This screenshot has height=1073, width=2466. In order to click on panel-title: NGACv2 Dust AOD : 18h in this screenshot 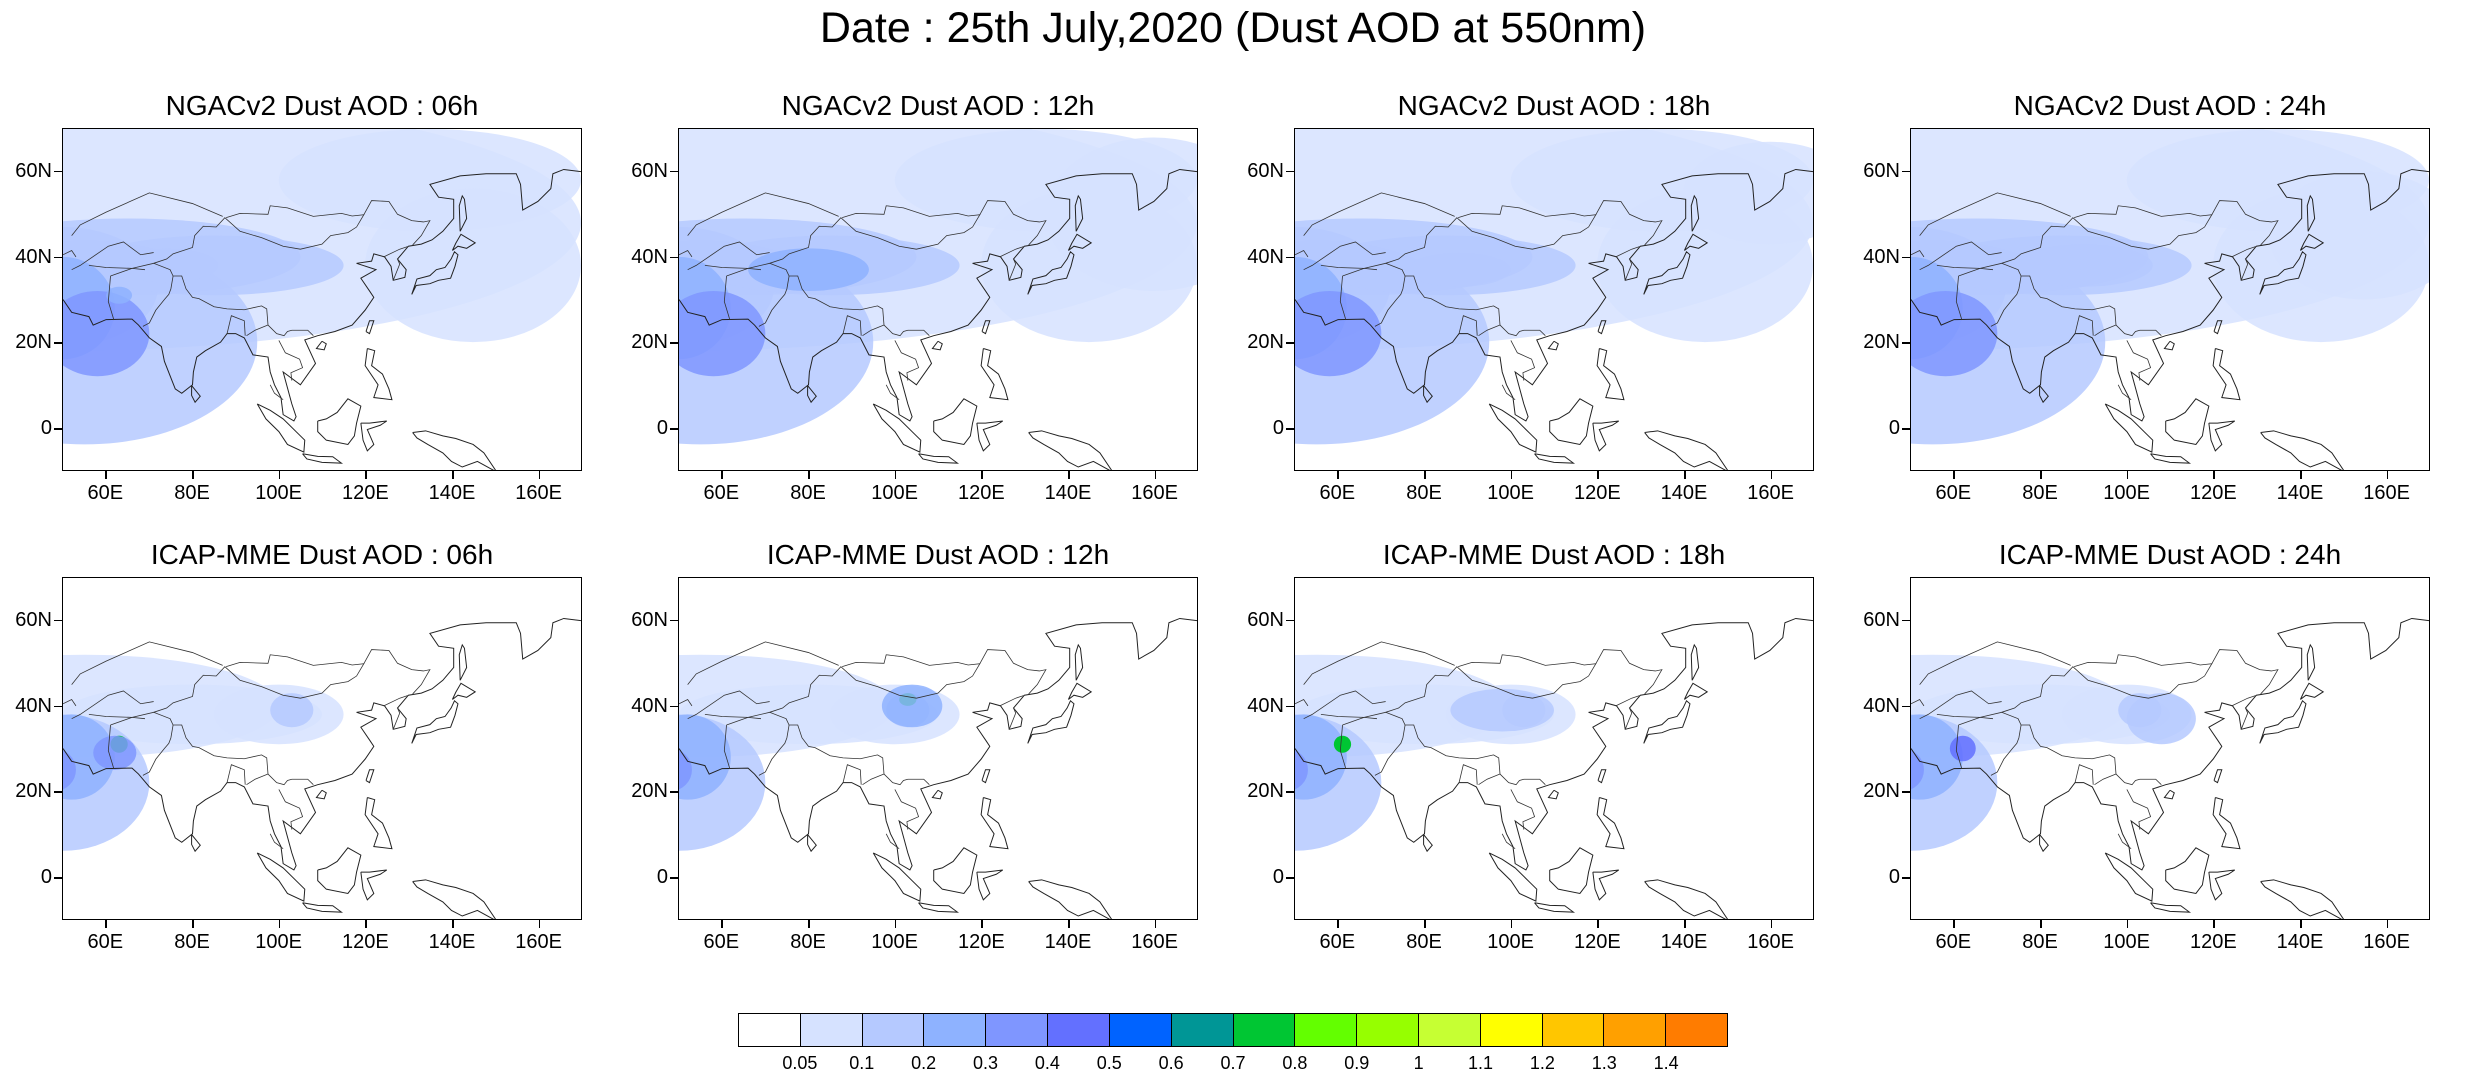, I will do `click(1554, 105)`.